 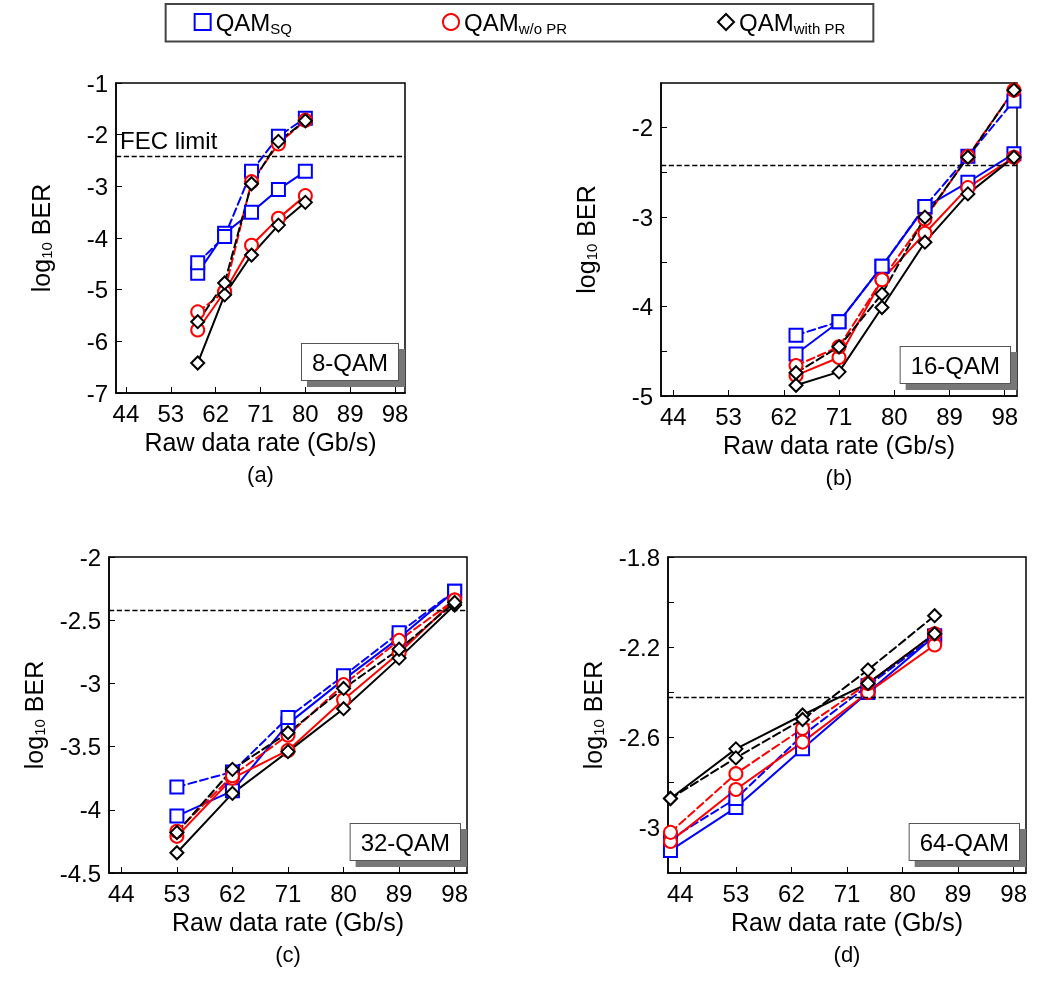 What do you see at coordinates (97, 83) in the screenshot?
I see `y-tick-label: -1` at bounding box center [97, 83].